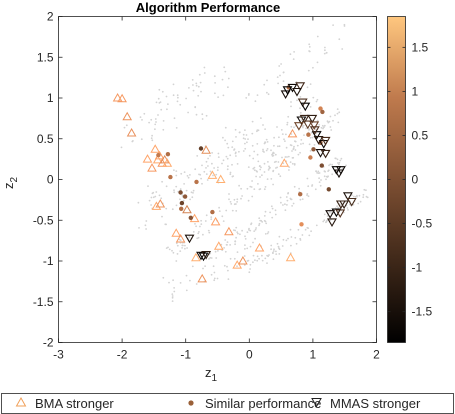  What do you see at coordinates (45, 57) in the screenshot?
I see `y-tick-label: 1.5` at bounding box center [45, 57].